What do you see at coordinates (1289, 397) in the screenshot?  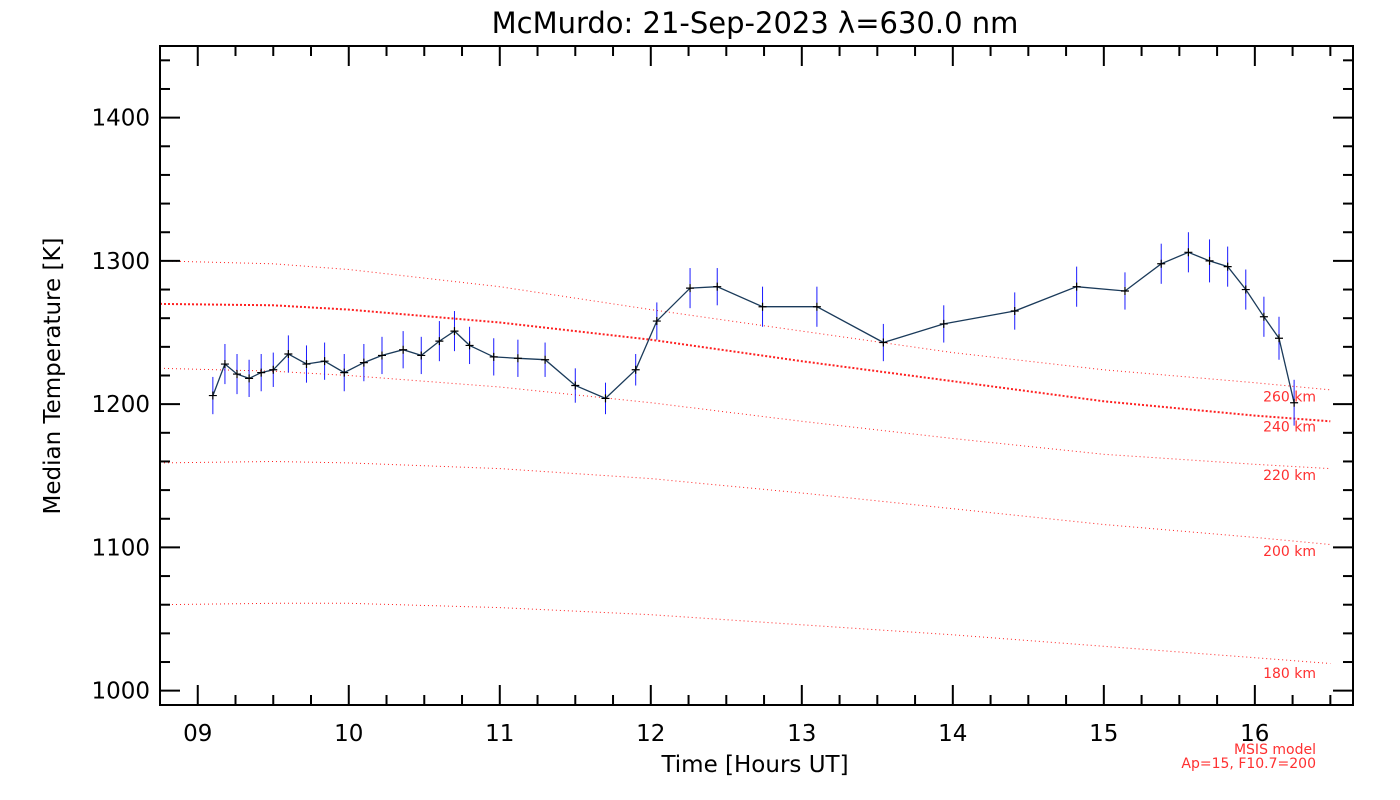 I see `model-altitude-label: 260 km` at bounding box center [1289, 397].